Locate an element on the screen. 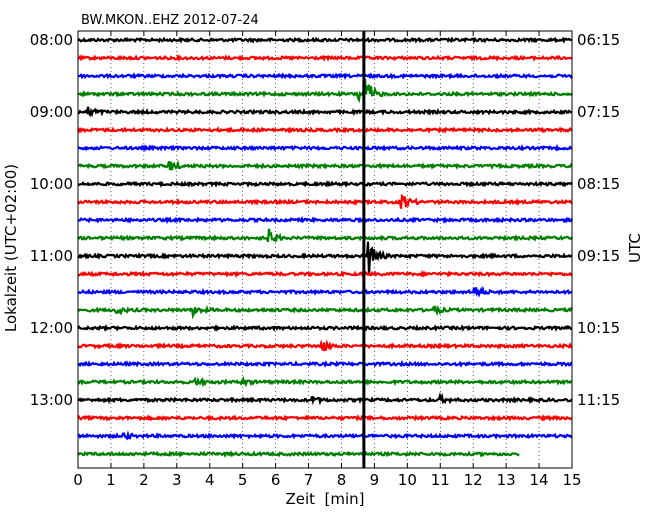 The width and height of the screenshot is (650, 520). x-tick-label: 10 is located at coordinates (407, 480).